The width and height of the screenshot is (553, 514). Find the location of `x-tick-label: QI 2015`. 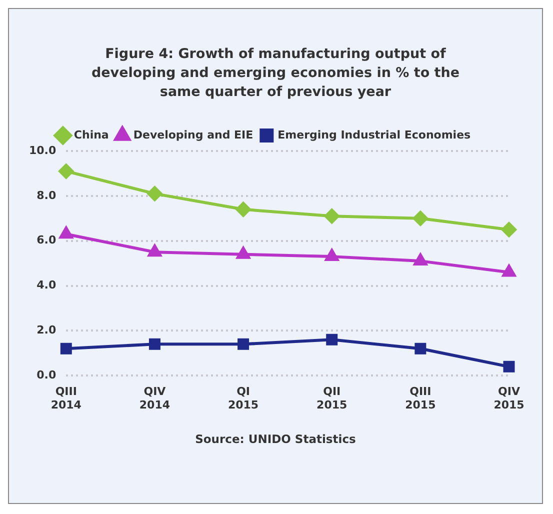

x-tick-label: QI 2015 is located at coordinates (243, 398).